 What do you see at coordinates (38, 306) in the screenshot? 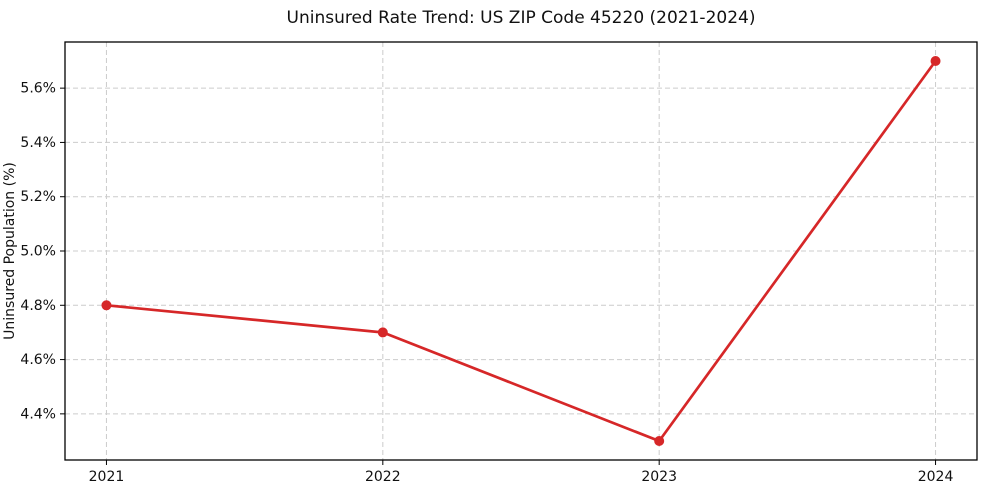
I see `y-tick-label: 4.8%` at bounding box center [38, 306].